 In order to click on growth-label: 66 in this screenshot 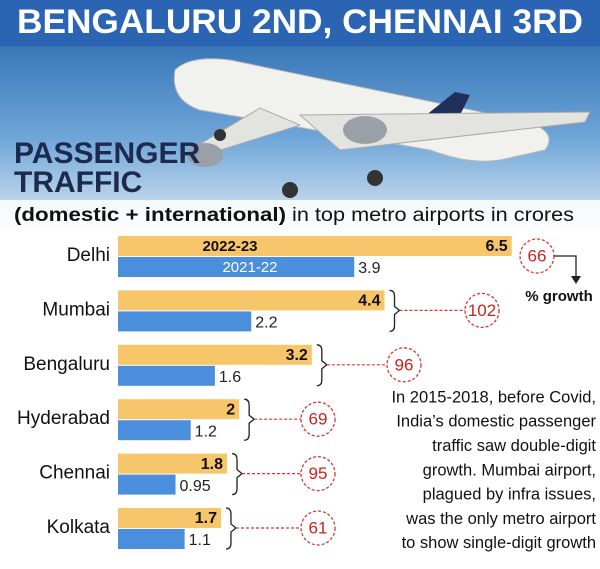, I will do `click(537, 255)`.